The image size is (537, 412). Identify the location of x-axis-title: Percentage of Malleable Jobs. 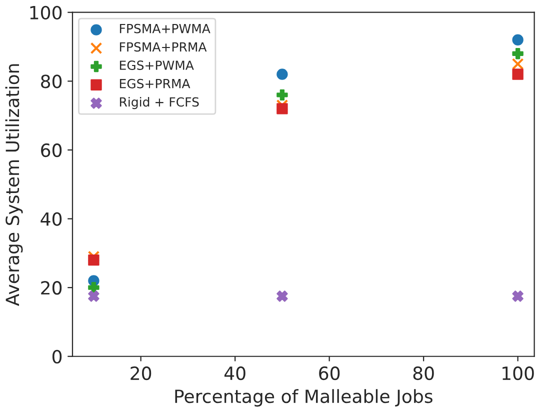
(303, 398).